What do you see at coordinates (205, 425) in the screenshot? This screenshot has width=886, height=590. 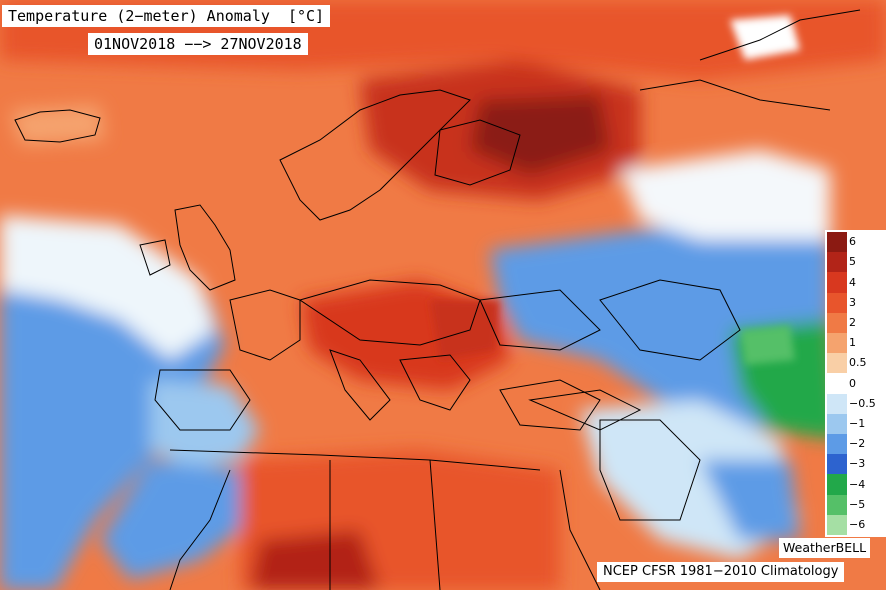 I see `iberia-cool-area` at bounding box center [205, 425].